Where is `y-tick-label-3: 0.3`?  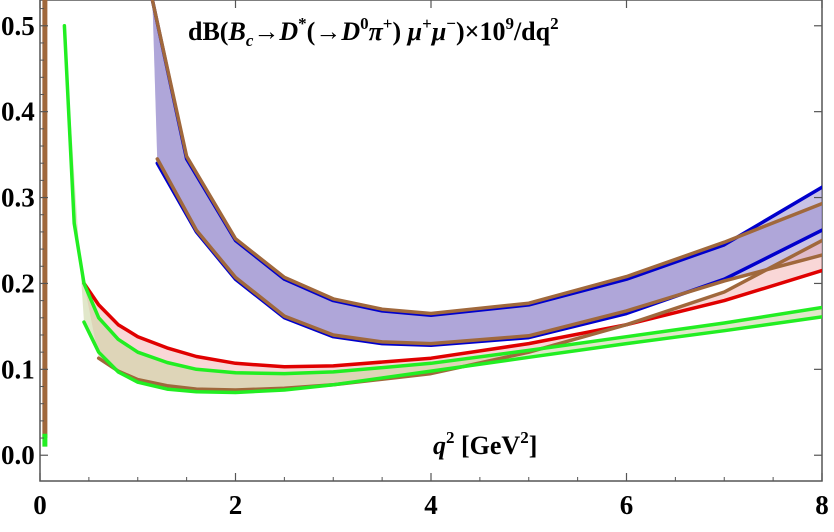 y-tick-label-3: 0.3 is located at coordinates (18, 198).